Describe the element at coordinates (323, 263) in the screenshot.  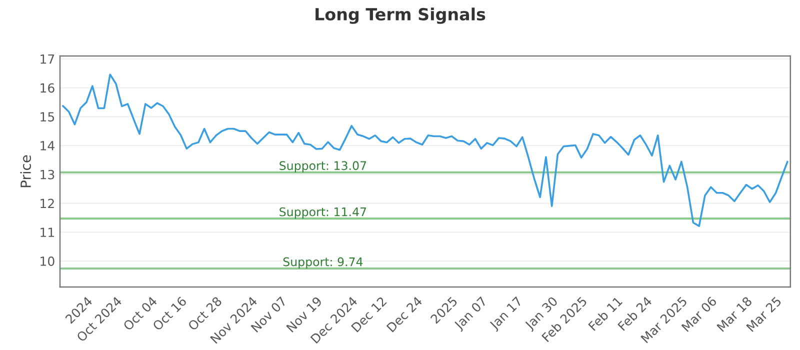
I see `ref-line-label: Support: 9.74` at that location.